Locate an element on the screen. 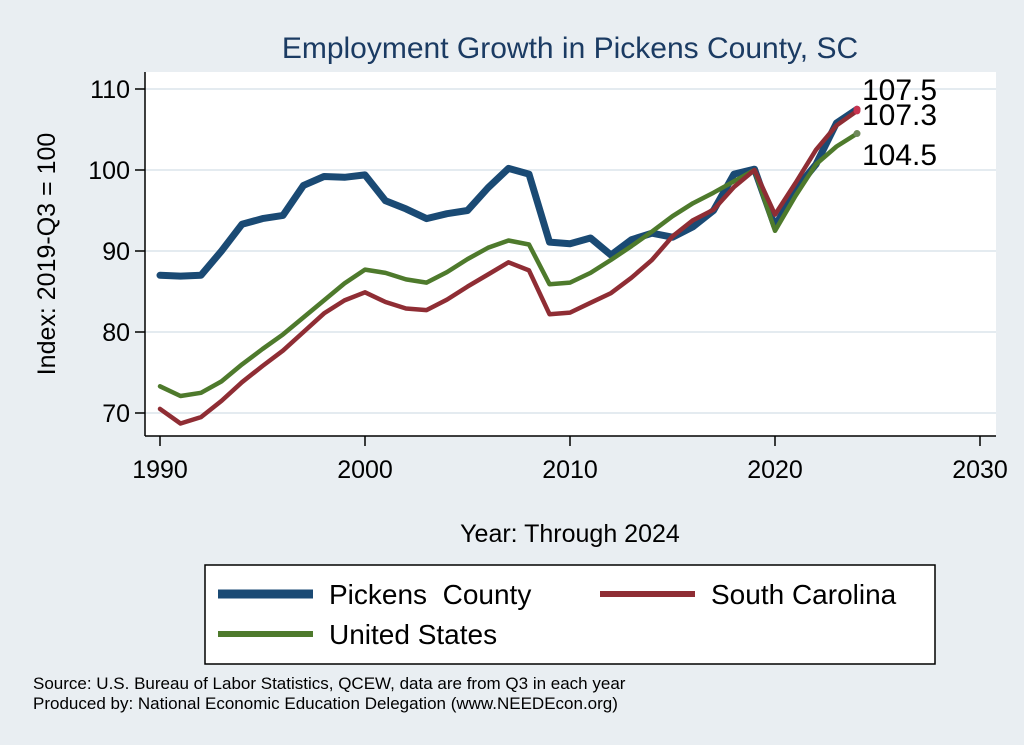 The image size is (1024, 745). legend-label-pickens: Pickens County is located at coordinates (430, 594).